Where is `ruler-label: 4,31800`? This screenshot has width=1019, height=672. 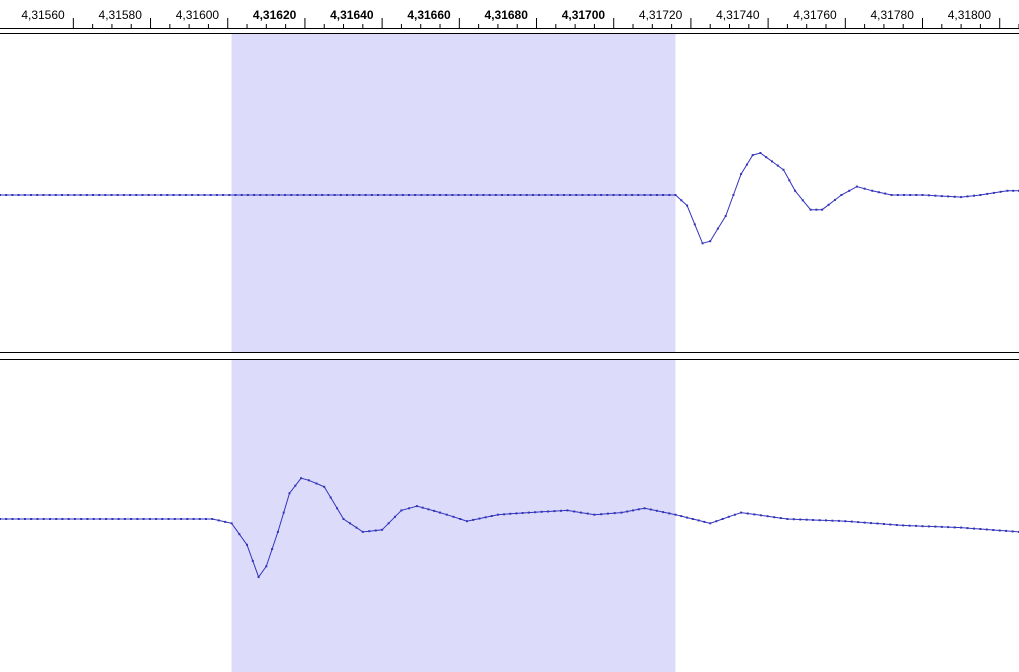
ruler-label: 4,31800 is located at coordinates (969, 15).